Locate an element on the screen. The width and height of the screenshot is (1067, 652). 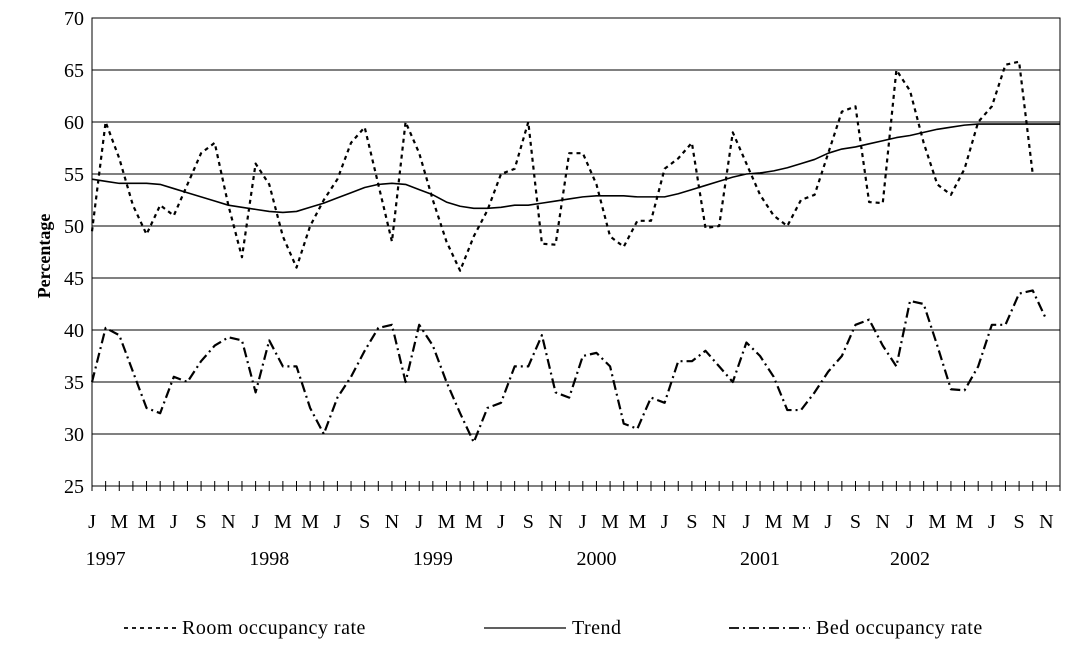
y-tick-label: 30 is located at coordinates (74, 435).